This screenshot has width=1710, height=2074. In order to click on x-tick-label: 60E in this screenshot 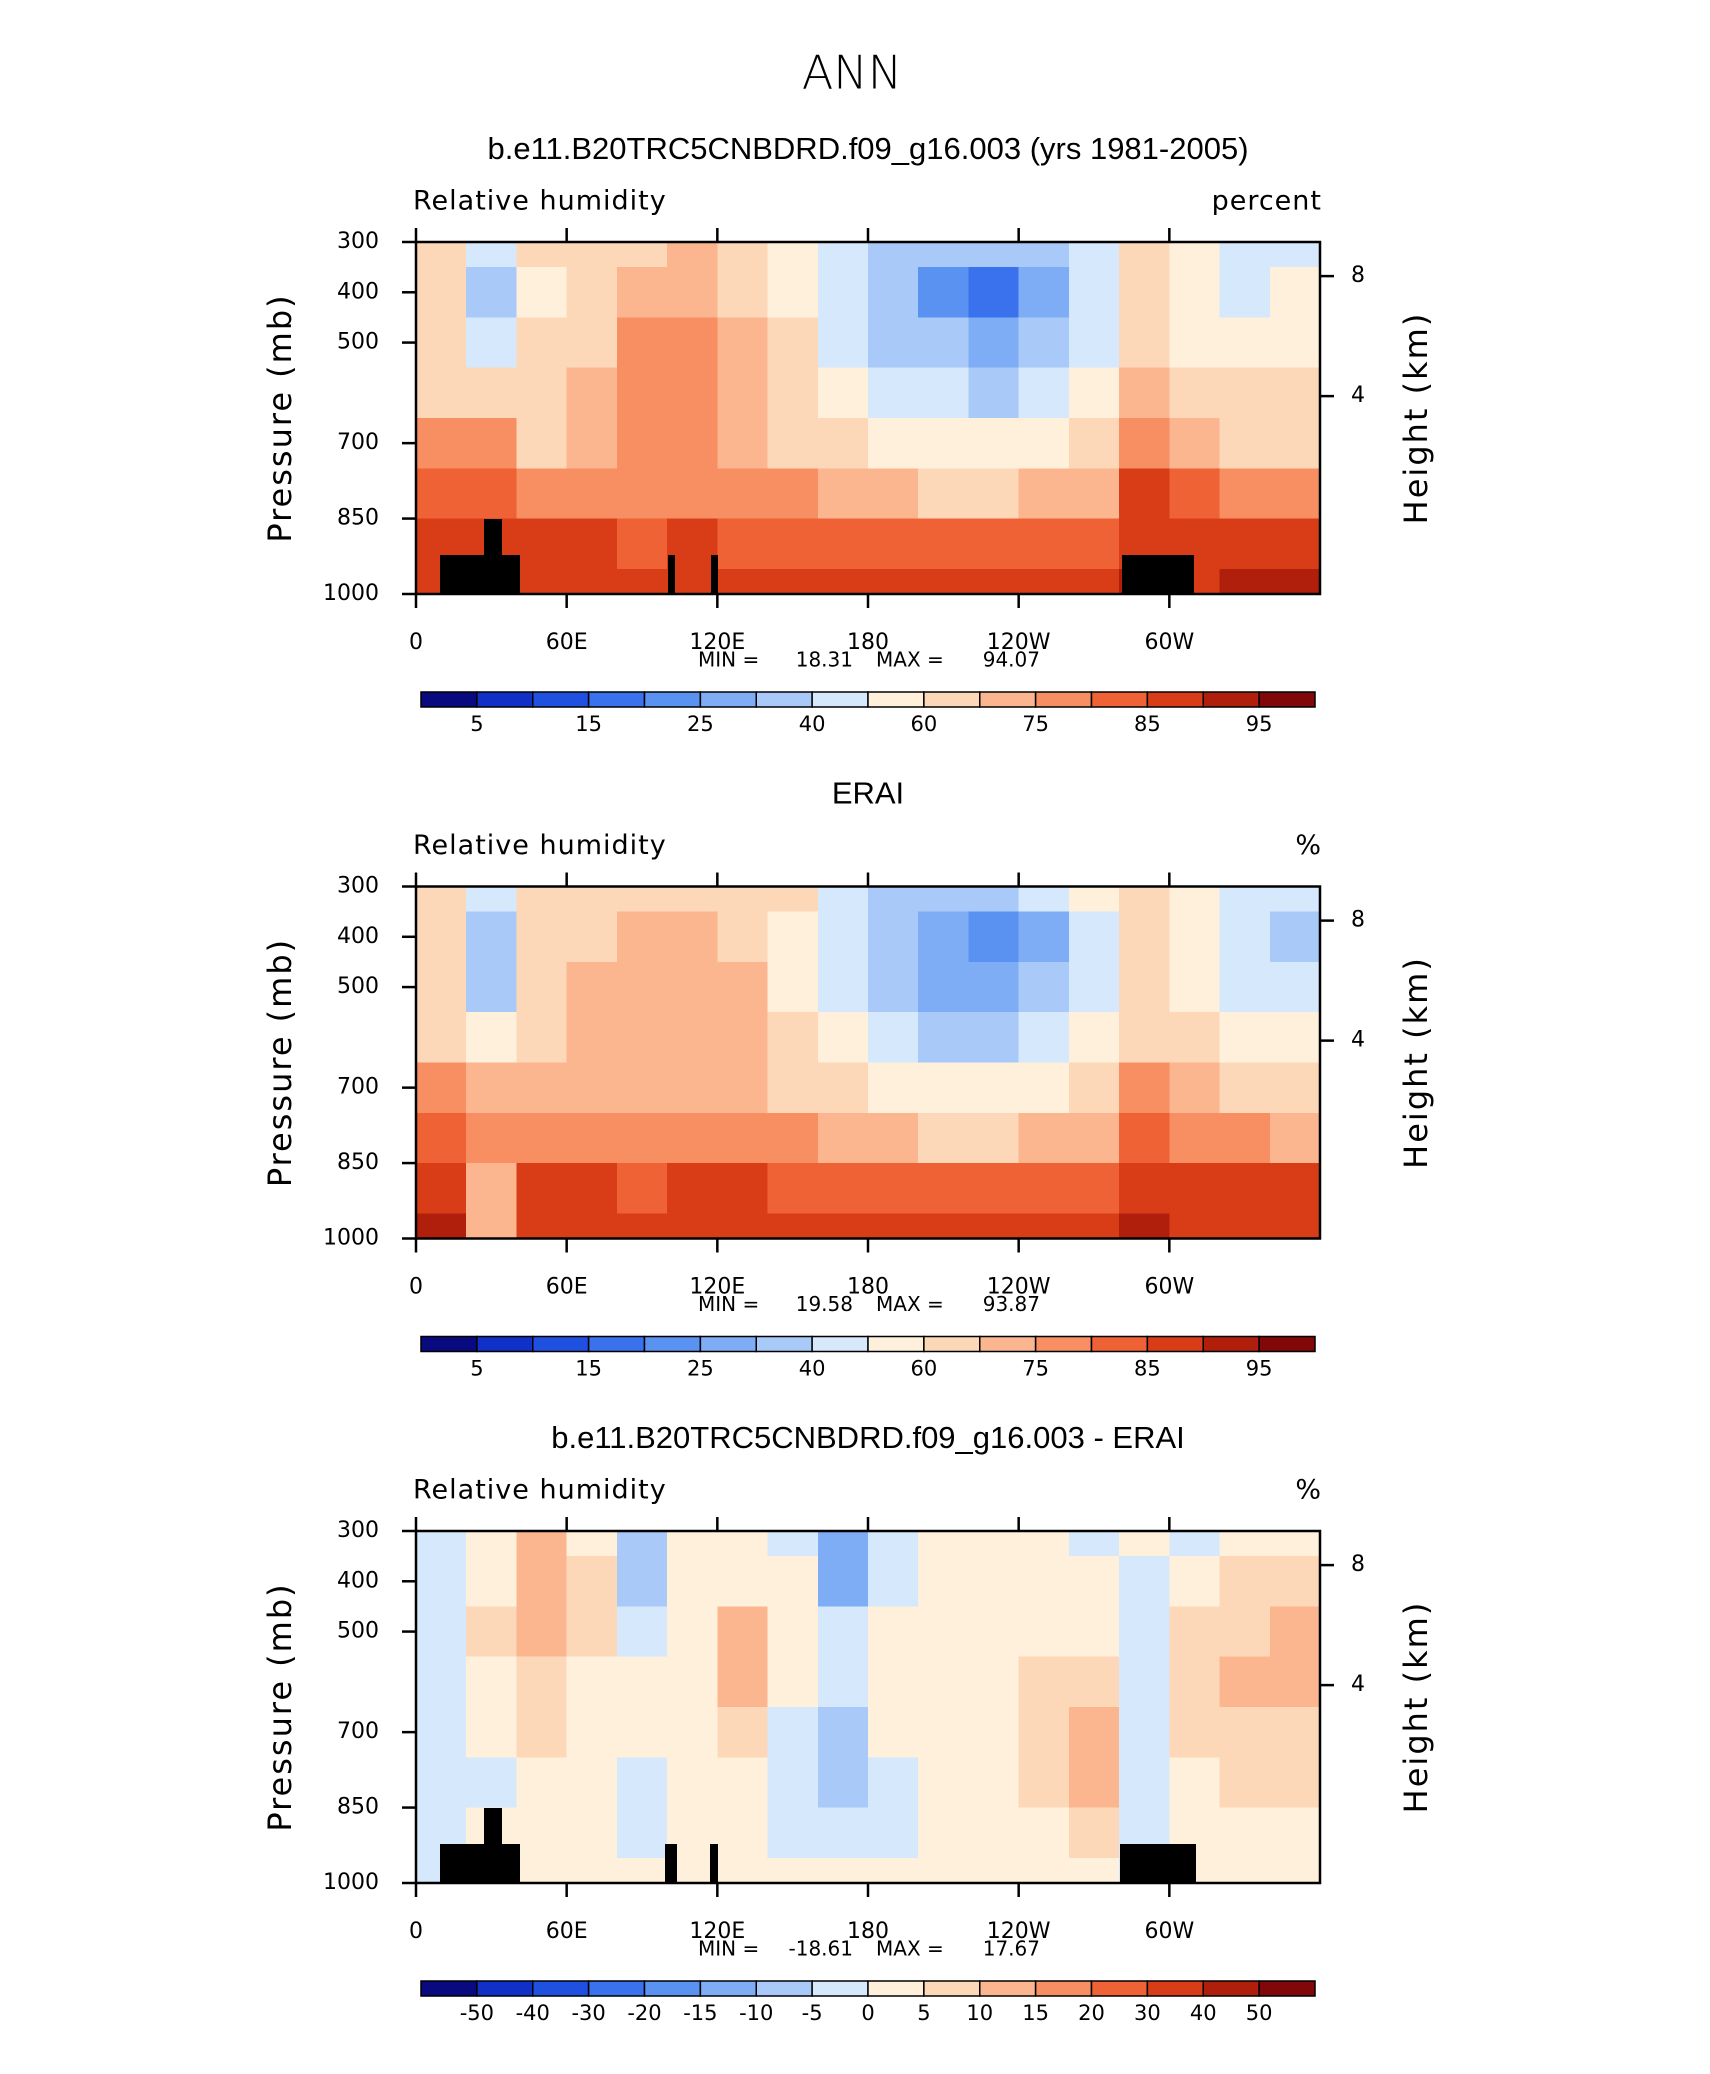, I will do `click(567, 1287)`.